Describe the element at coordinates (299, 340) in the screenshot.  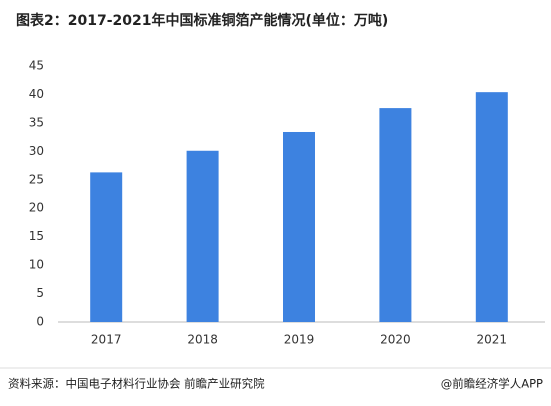
I see `x-tick-label: 2019` at that location.